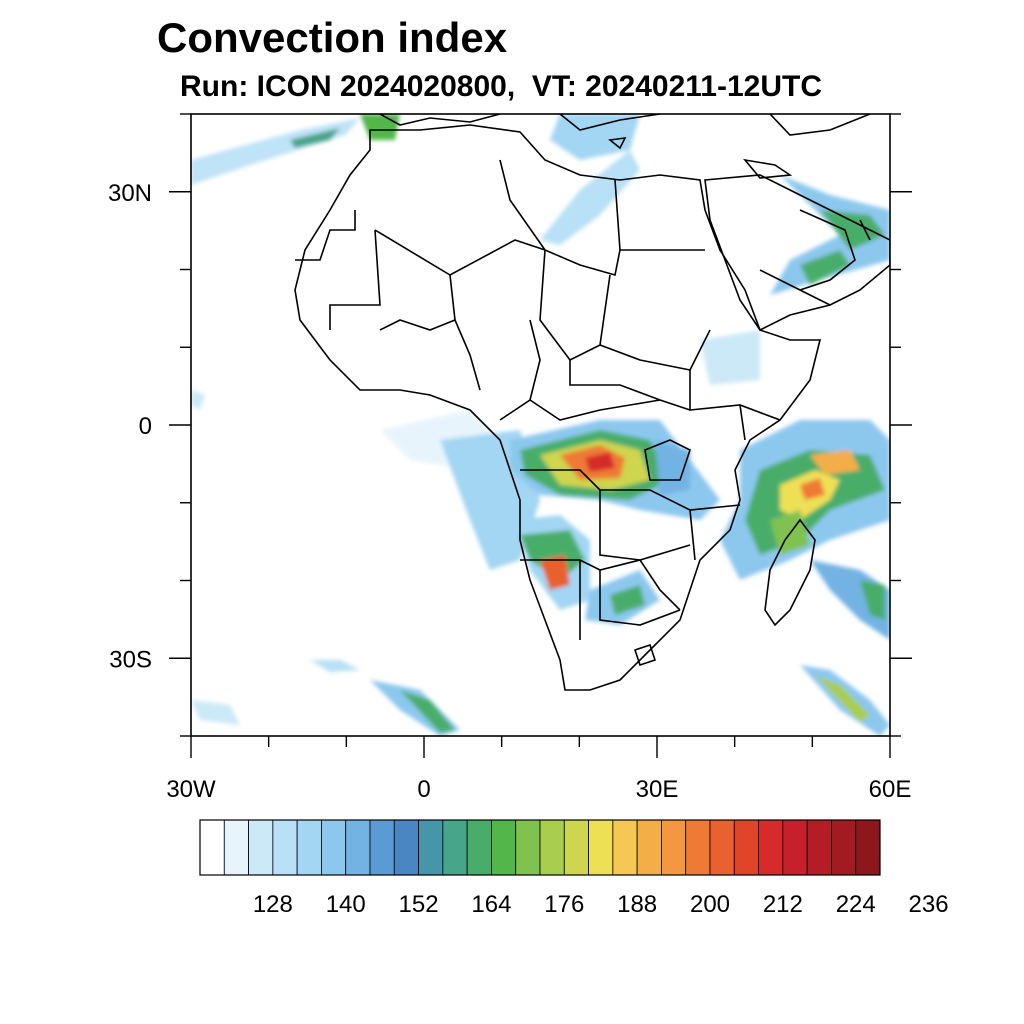  Describe the element at coordinates (856, 904) in the screenshot. I see `colorbar-label: 224` at that location.